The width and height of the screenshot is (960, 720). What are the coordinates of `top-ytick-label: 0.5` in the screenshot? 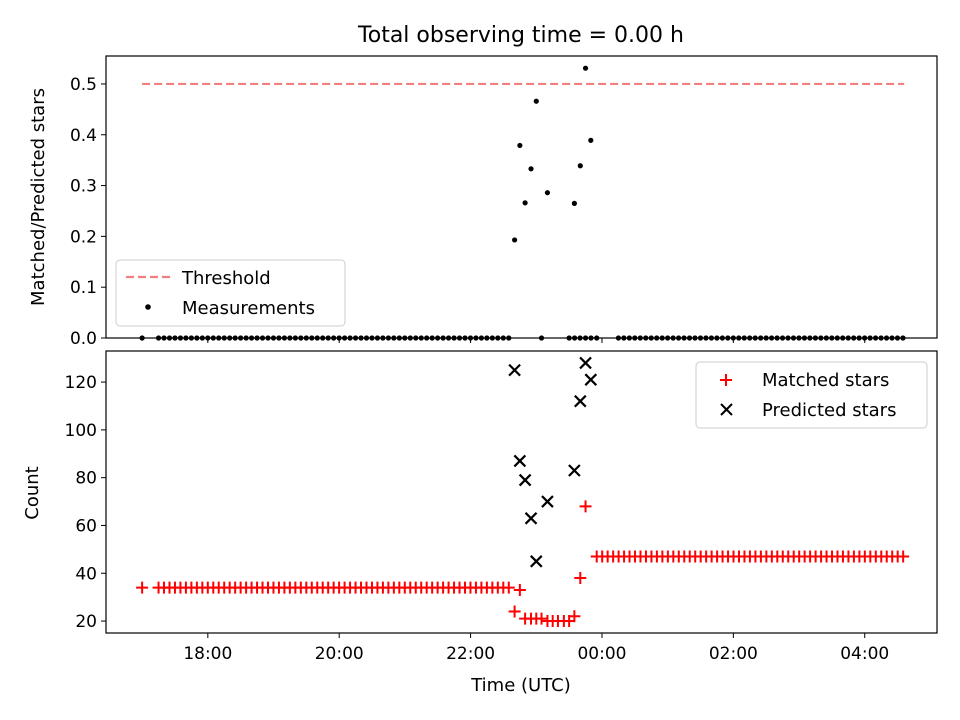 It's located at (83, 85).